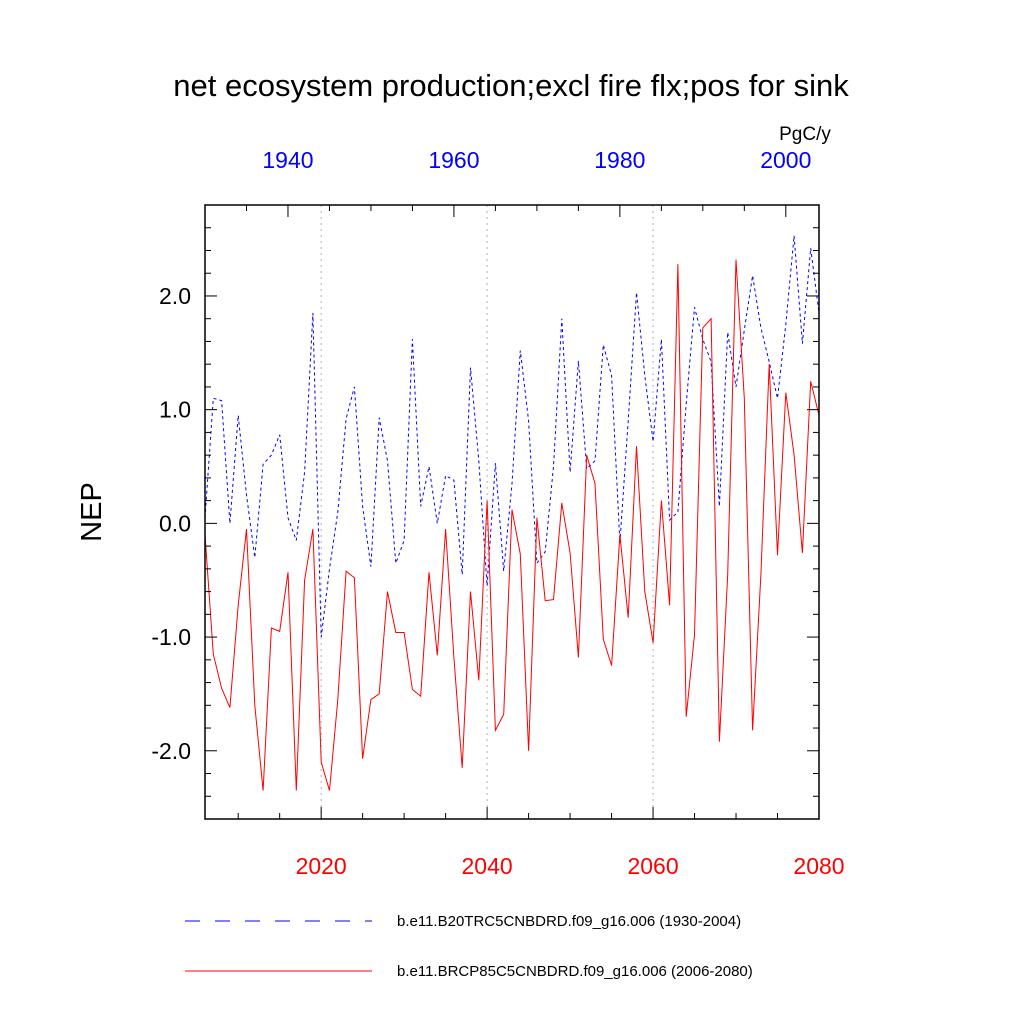 This screenshot has height=1024, width=1024. What do you see at coordinates (453, 160) in the screenshot?
I see `top-x-tick-label: 1960` at bounding box center [453, 160].